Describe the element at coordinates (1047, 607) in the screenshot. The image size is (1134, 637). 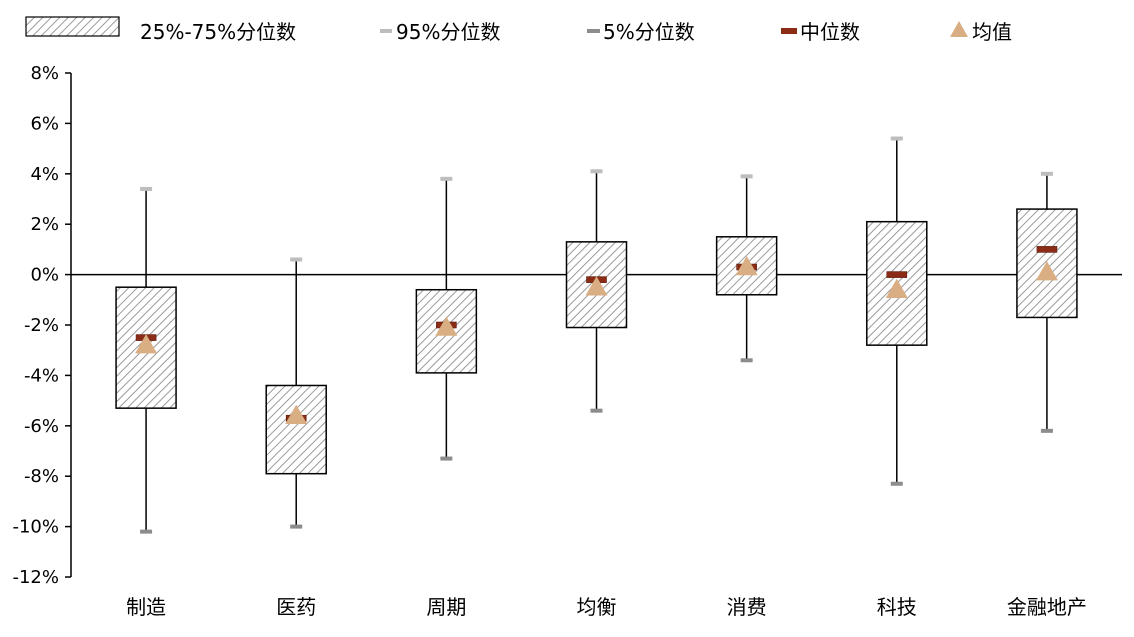
I see `x-tick-label: 金融地产` at that location.